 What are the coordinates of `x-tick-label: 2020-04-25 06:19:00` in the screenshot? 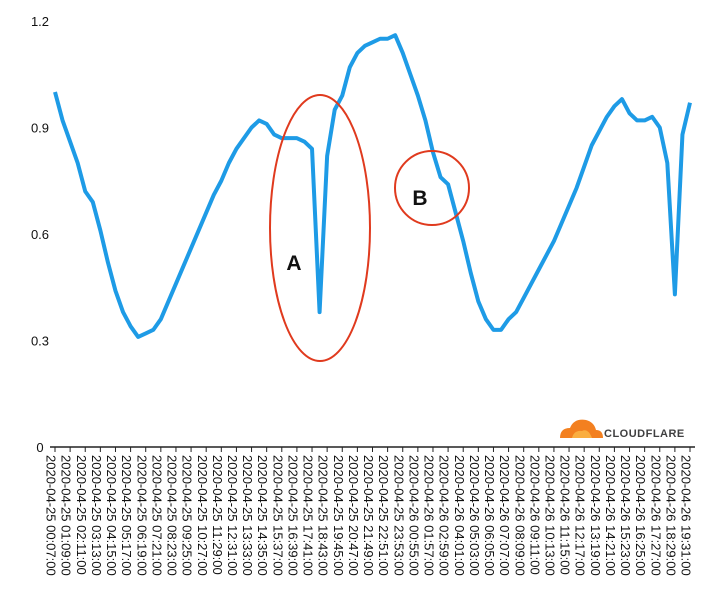 It's located at (141, 515).